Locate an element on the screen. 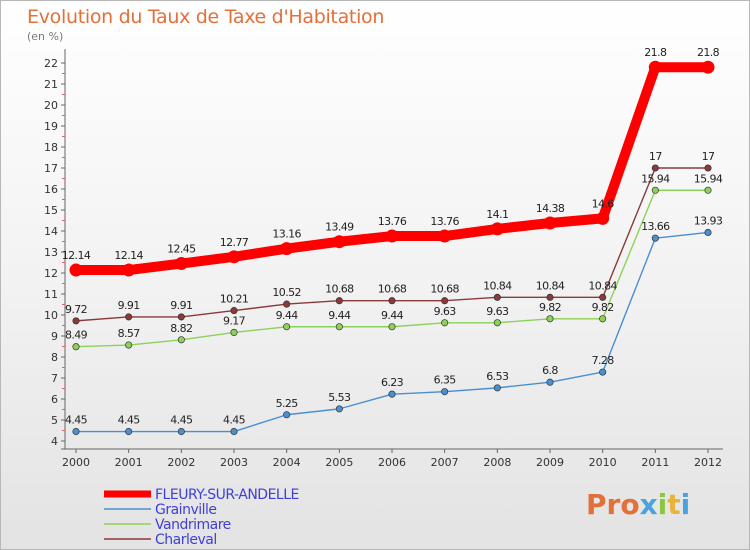 This screenshot has height=550, width=750. legend-label: Vandrimare is located at coordinates (193, 525).